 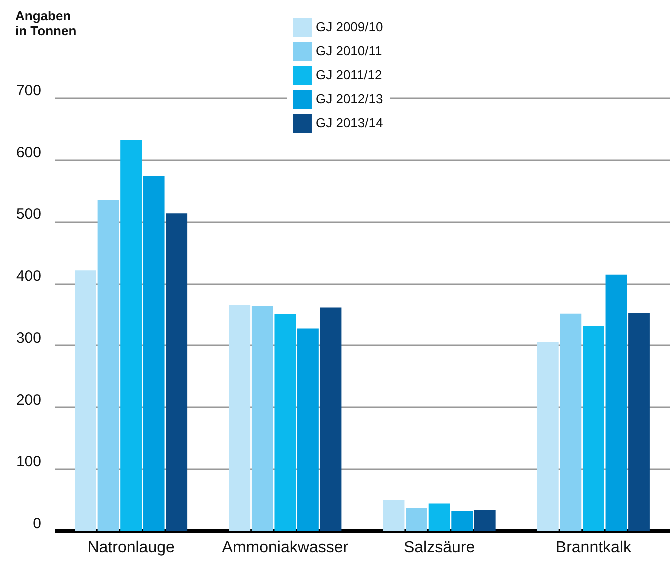 What do you see at coordinates (350, 123) in the screenshot?
I see `legend-label: GJ 2013/14` at bounding box center [350, 123].